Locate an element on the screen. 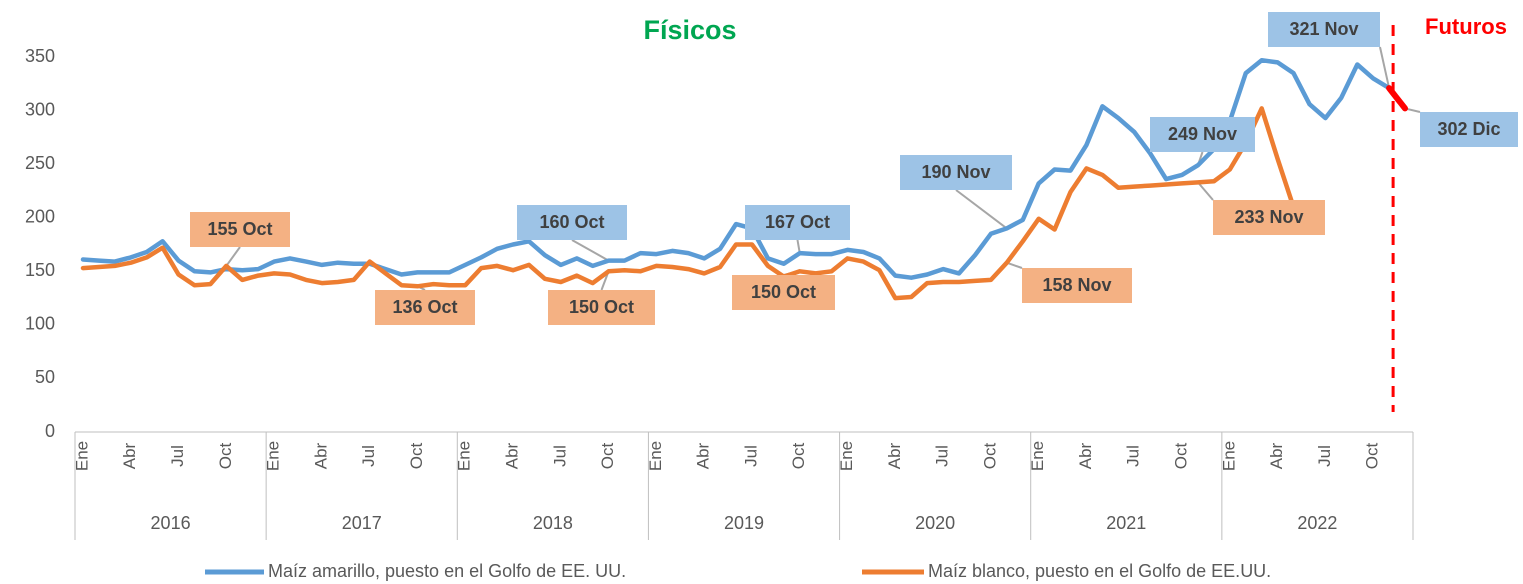 The width and height of the screenshot is (1523, 584). annotation-label: 249 Nov is located at coordinates (1202, 134).